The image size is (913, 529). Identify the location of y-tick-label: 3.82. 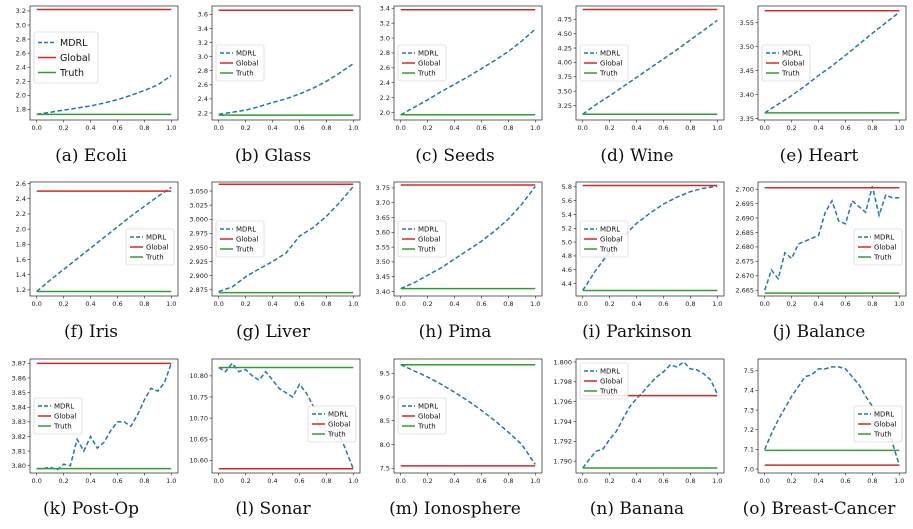
(19, 437).